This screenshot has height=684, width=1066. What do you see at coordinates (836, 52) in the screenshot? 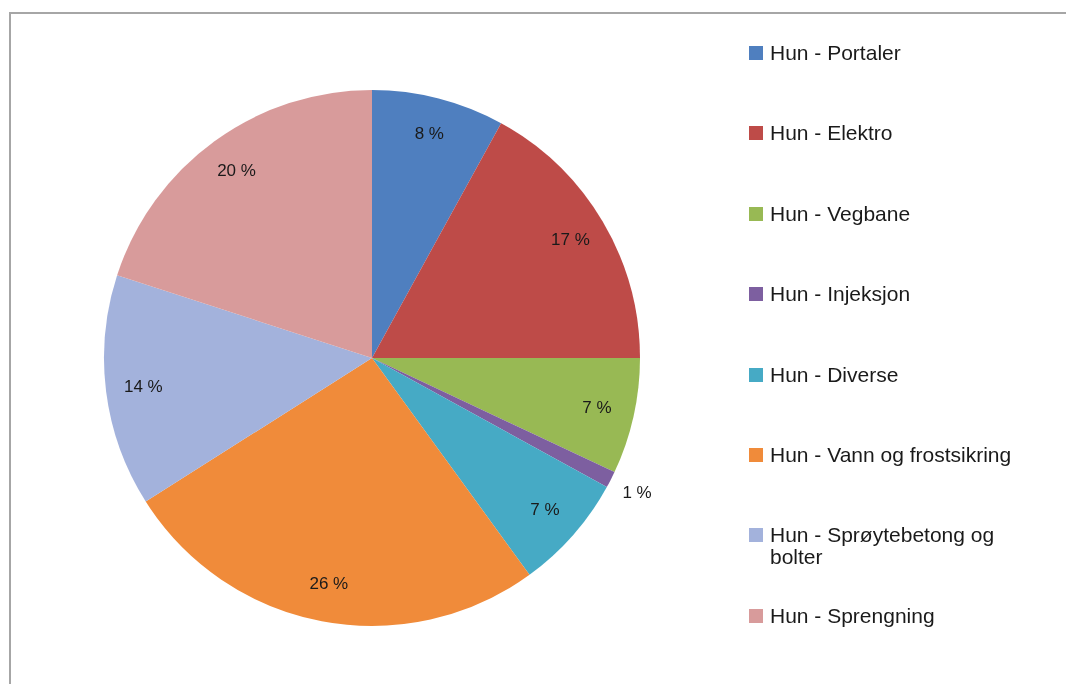
I see `legend-label: Hun - Portaler` at bounding box center [836, 52].